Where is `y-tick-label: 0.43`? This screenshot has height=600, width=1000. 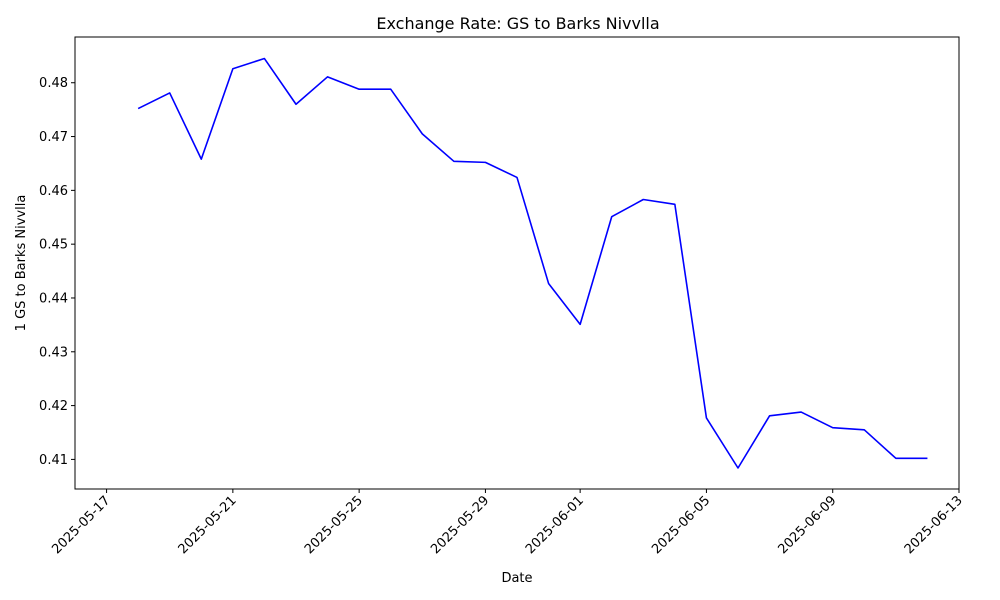
y-tick-label: 0.43 is located at coordinates (53, 352).